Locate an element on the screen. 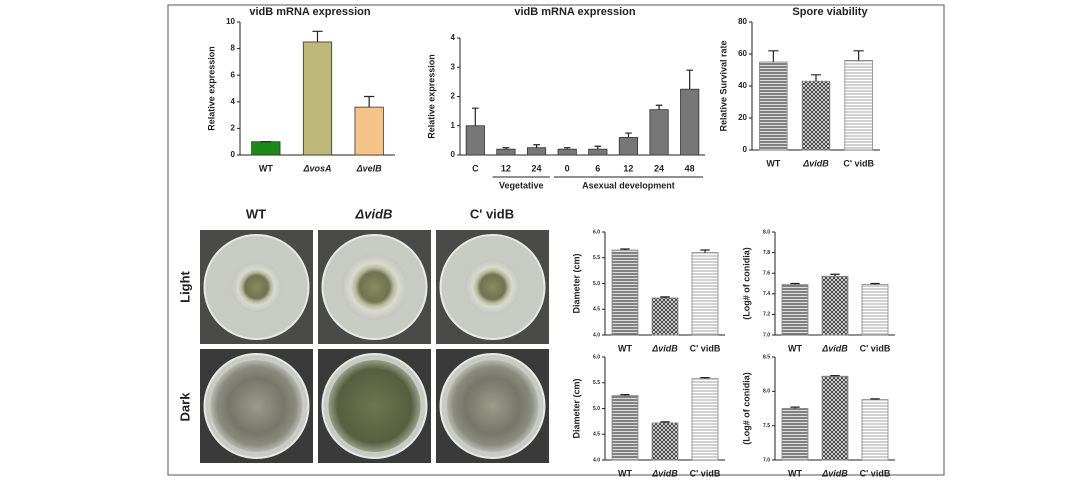 This screenshot has width=1084, height=486. column-label: WT is located at coordinates (256, 213).